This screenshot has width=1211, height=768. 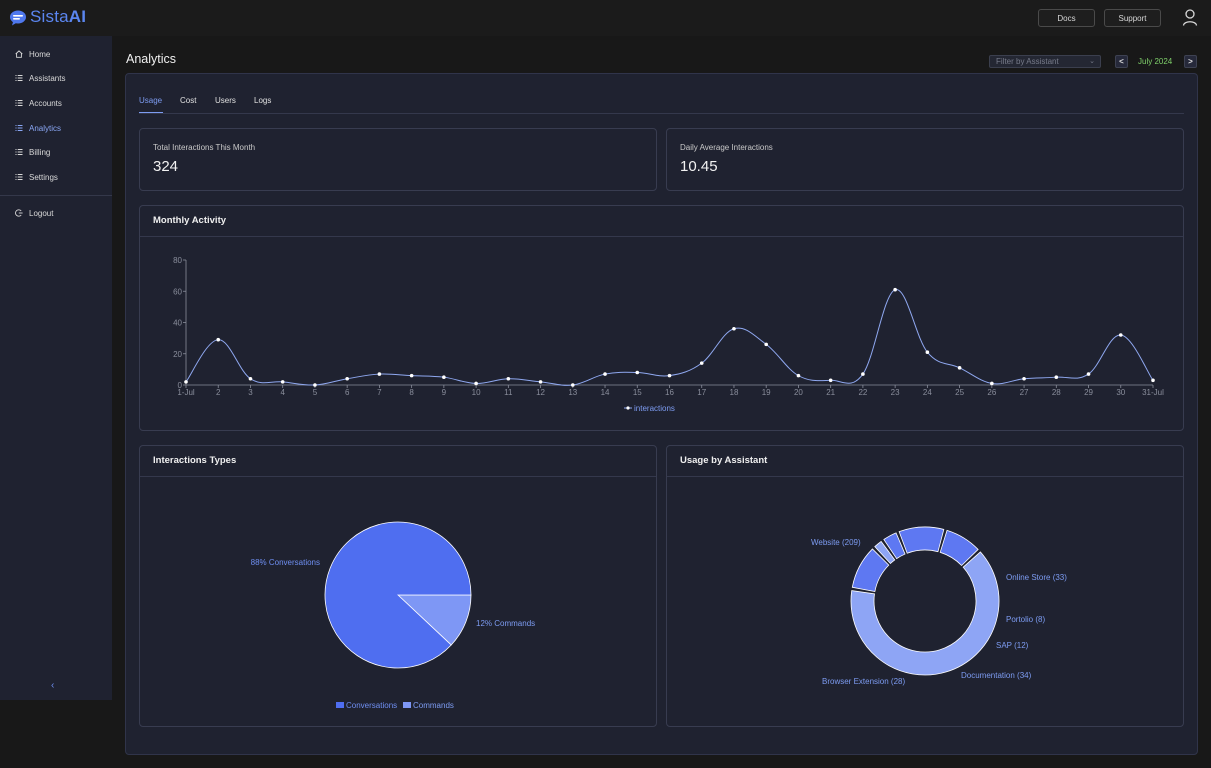 What do you see at coordinates (40, 54) in the screenshot?
I see `sidebar-item-label: Home` at bounding box center [40, 54].